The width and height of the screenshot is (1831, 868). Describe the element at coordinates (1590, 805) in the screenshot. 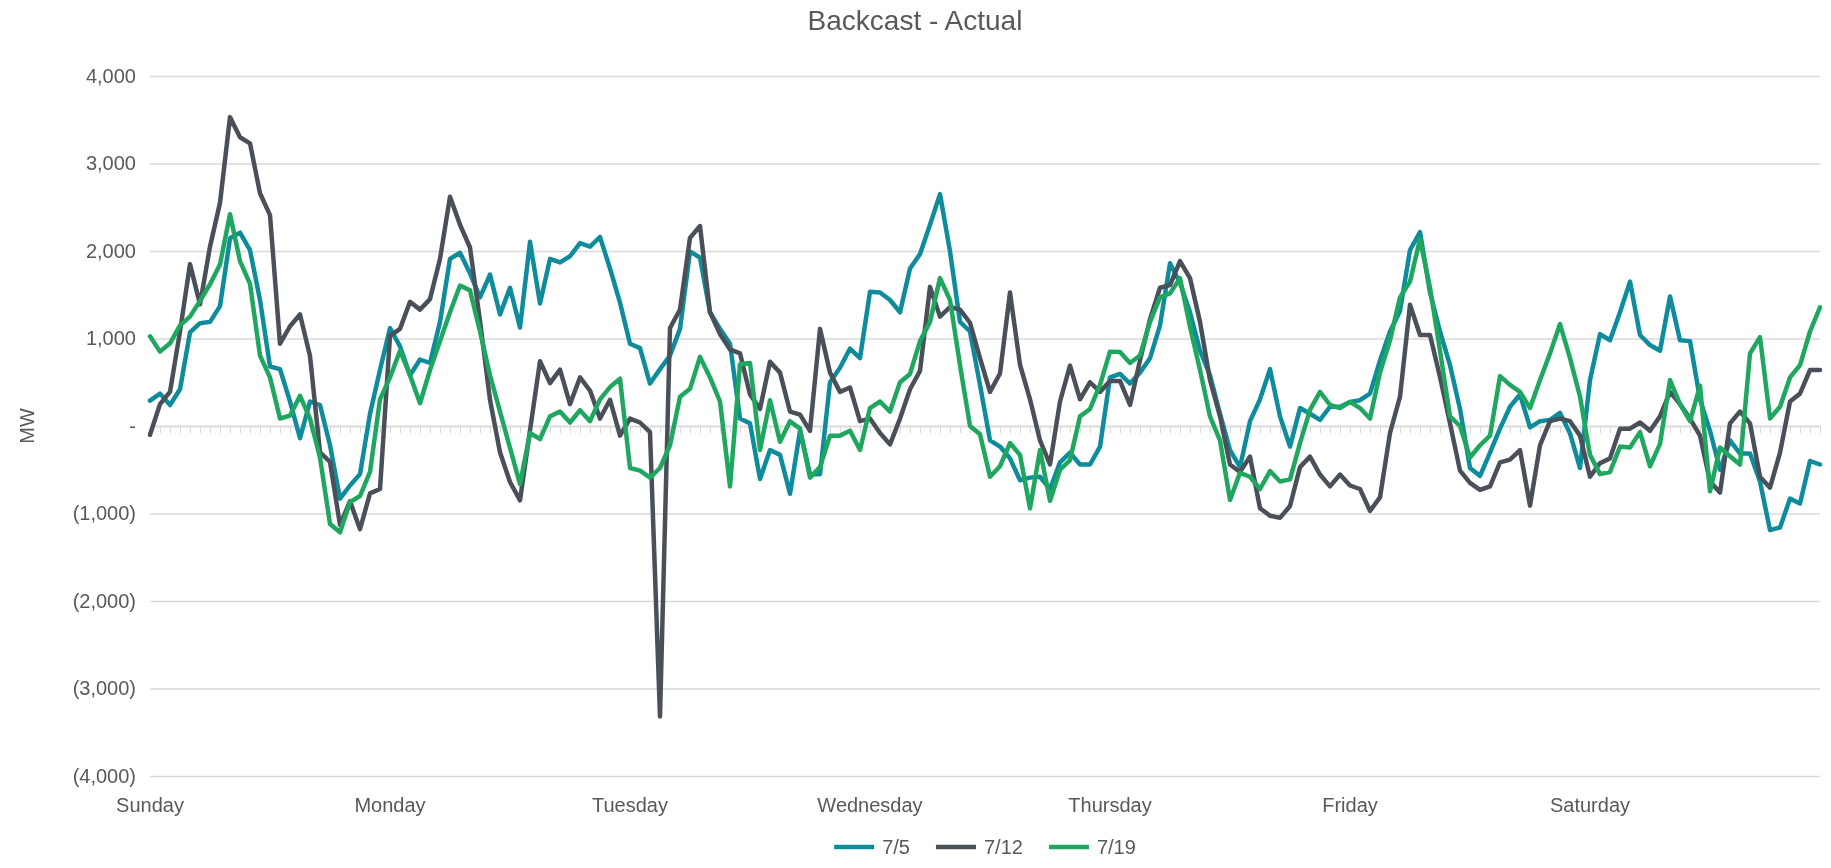

I see `x-tick-label: Saturday` at that location.